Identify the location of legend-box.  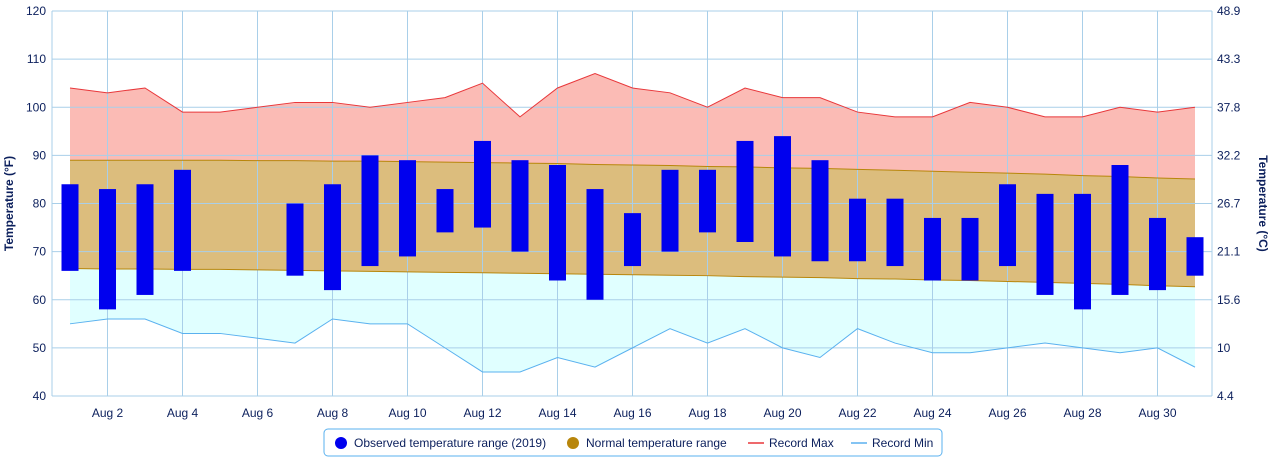
(633, 442).